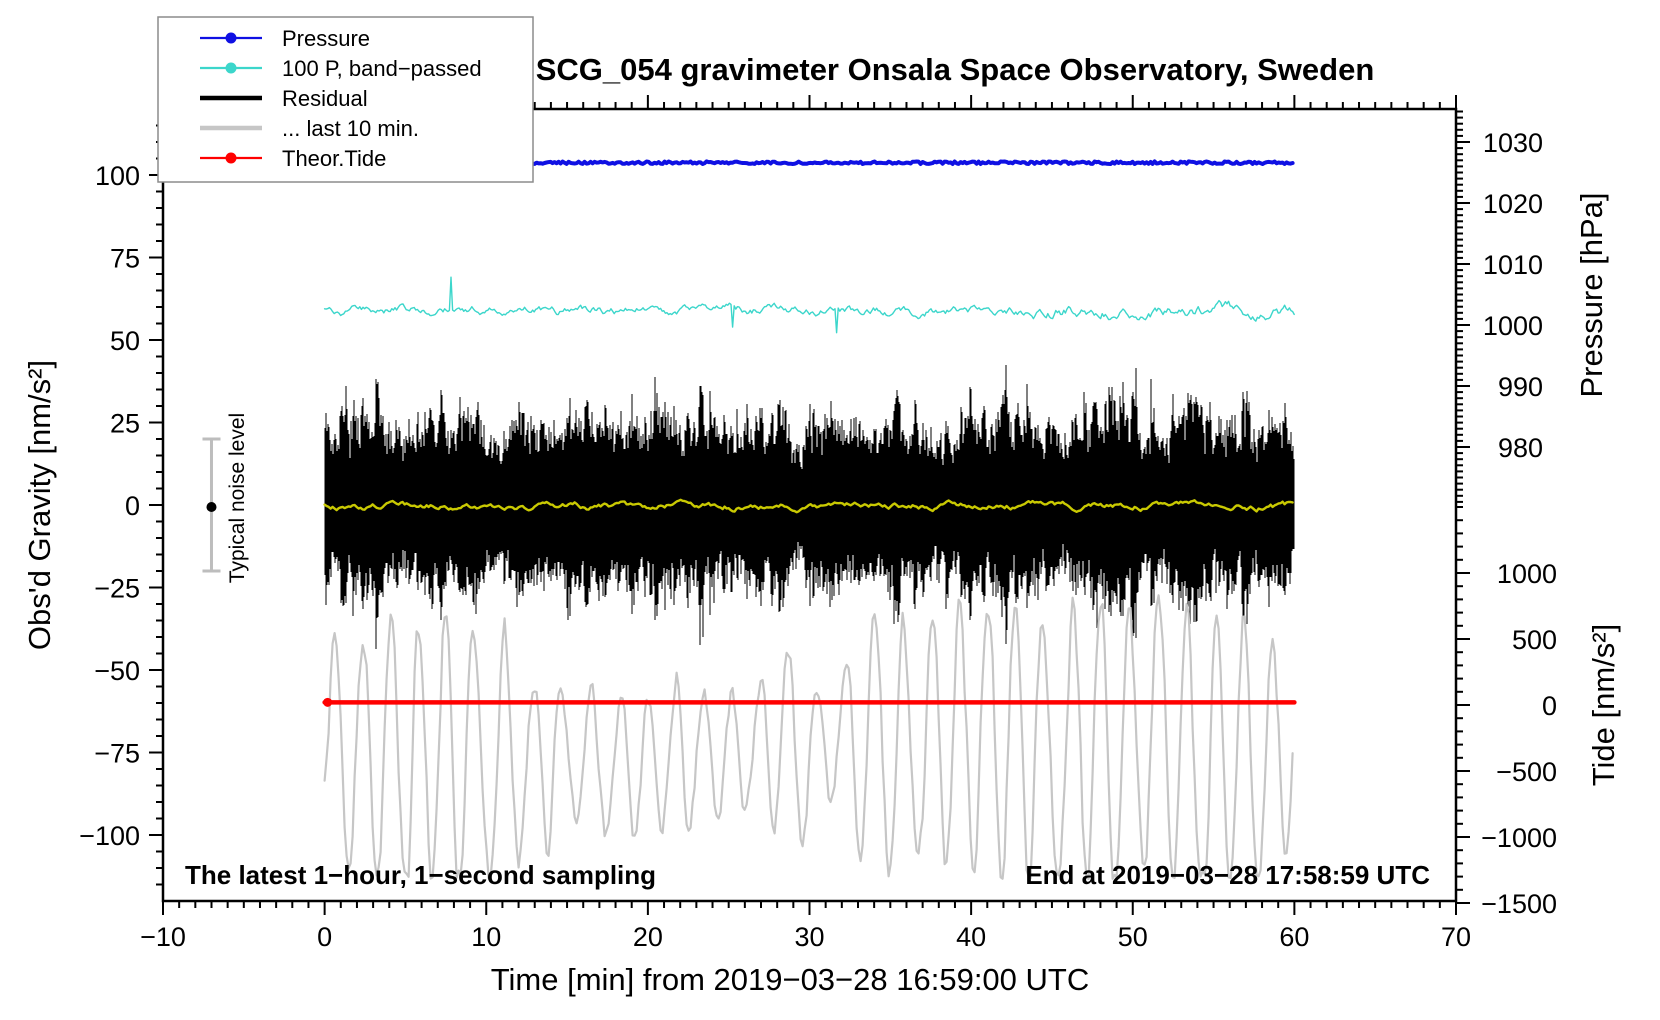 The image size is (1660, 1020). What do you see at coordinates (1519, 838) in the screenshot?
I see `tide-tick-label: −1000` at bounding box center [1519, 838].